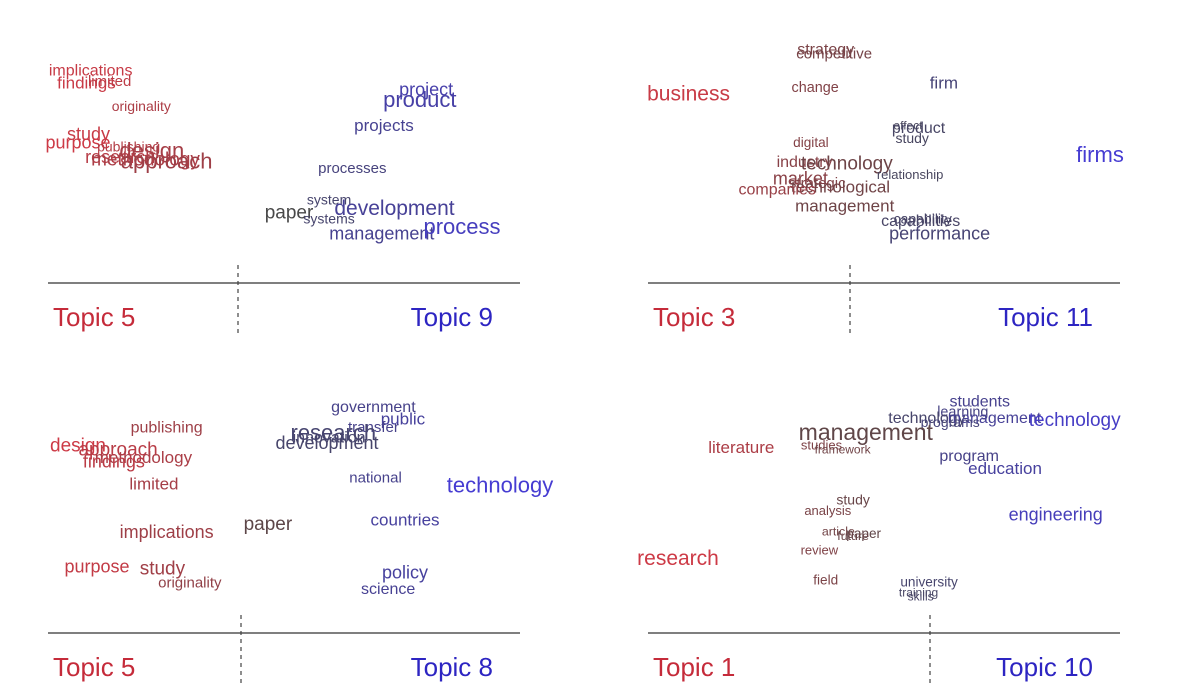  Describe the element at coordinates (820, 550) in the screenshot. I see `word-label: review` at that location.